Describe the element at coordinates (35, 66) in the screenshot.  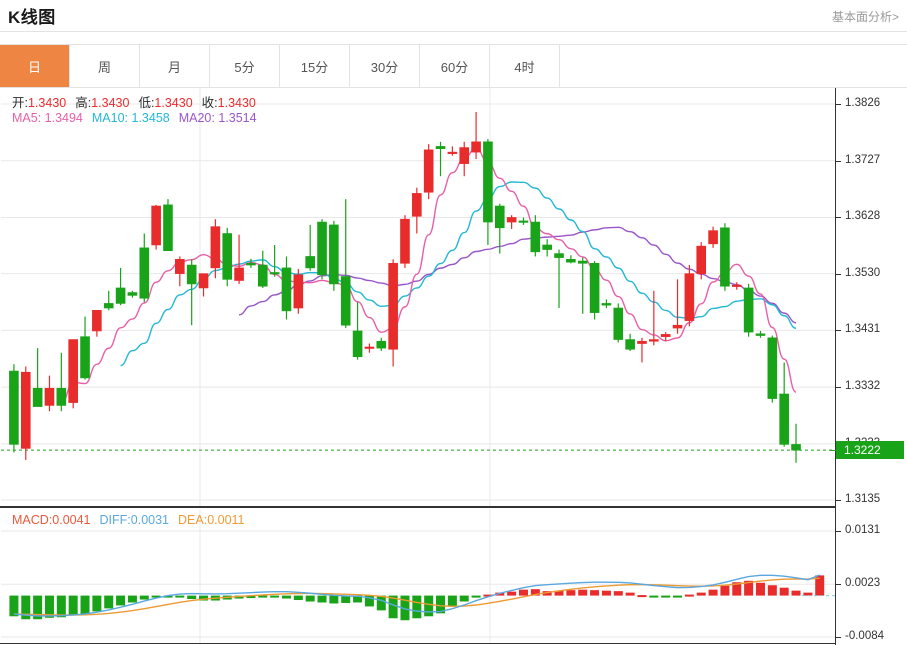
I see `tab-0: 日` at that location.